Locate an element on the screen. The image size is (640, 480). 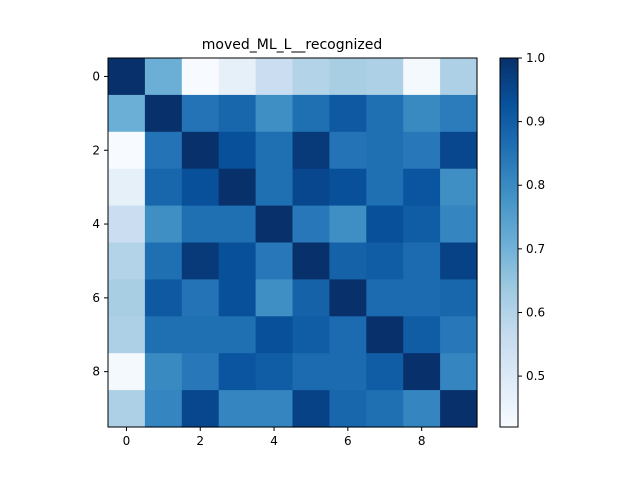
y-tick-label: 8 is located at coordinates (96, 372).